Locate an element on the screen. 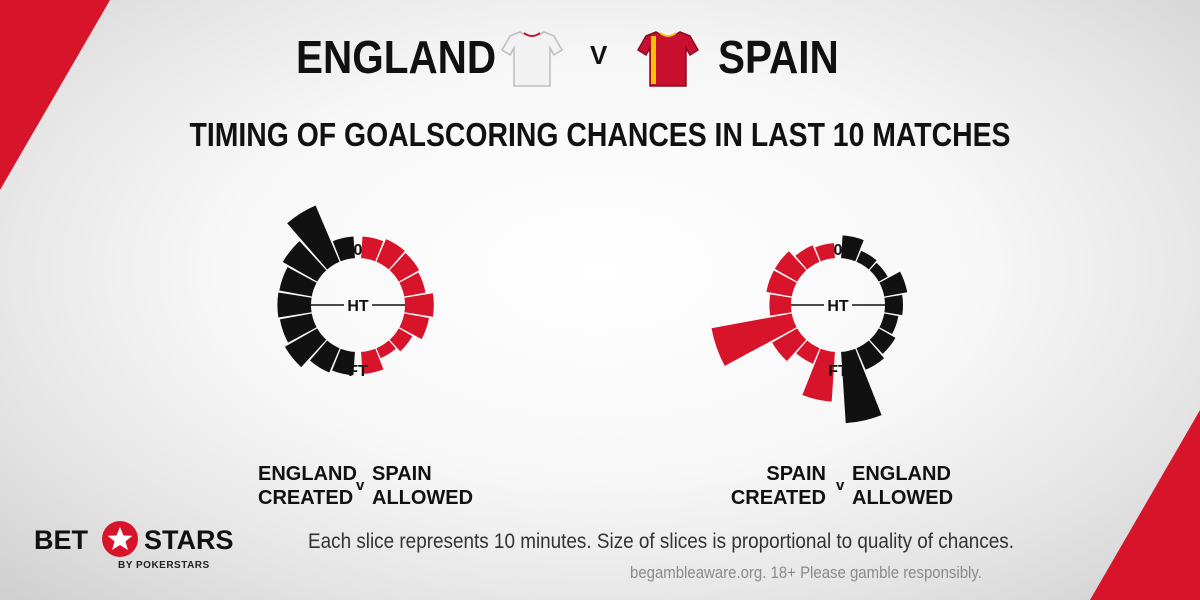  corner-accent-top-left is located at coordinates (55, 95).